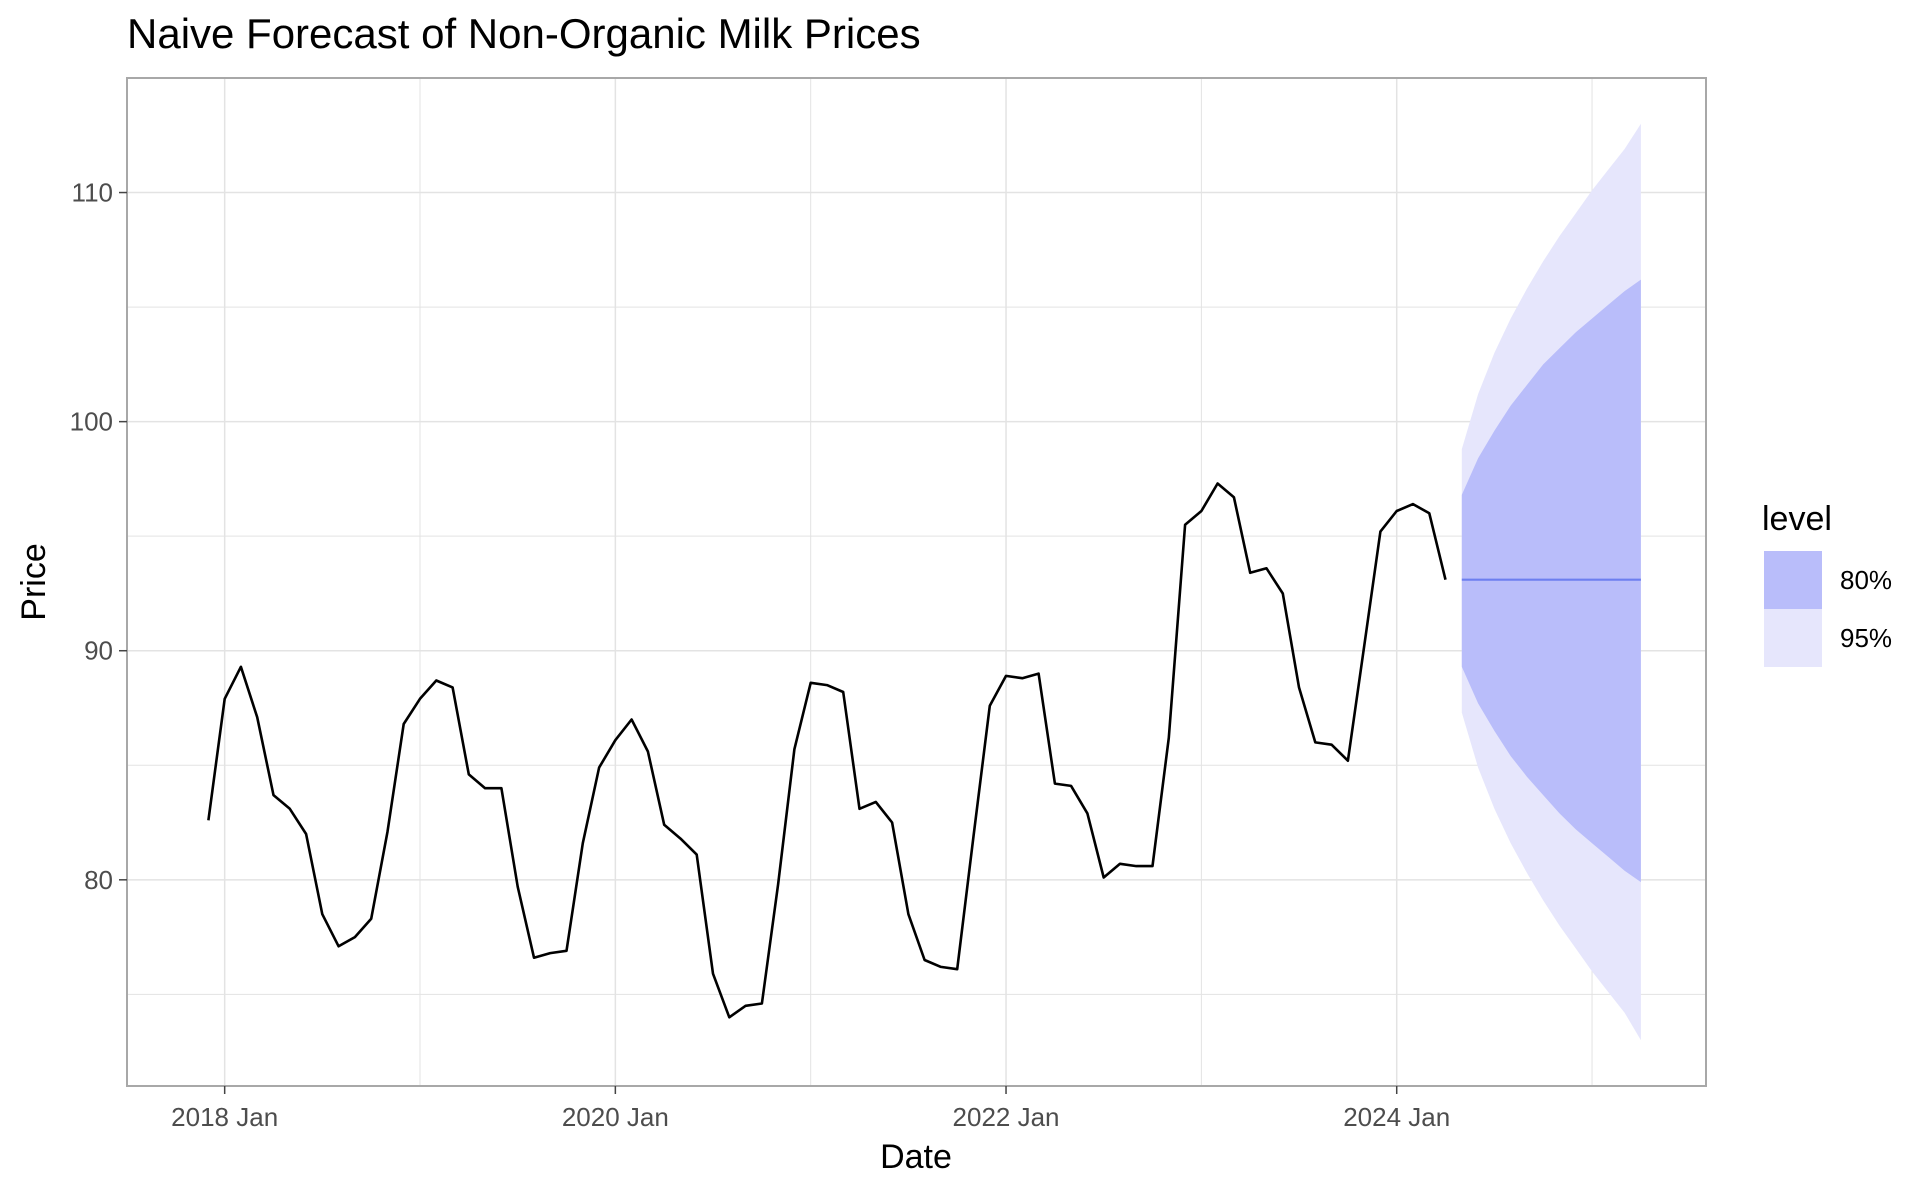  I want to click on x-tick-label: 2020 Jan, so click(615, 1117).